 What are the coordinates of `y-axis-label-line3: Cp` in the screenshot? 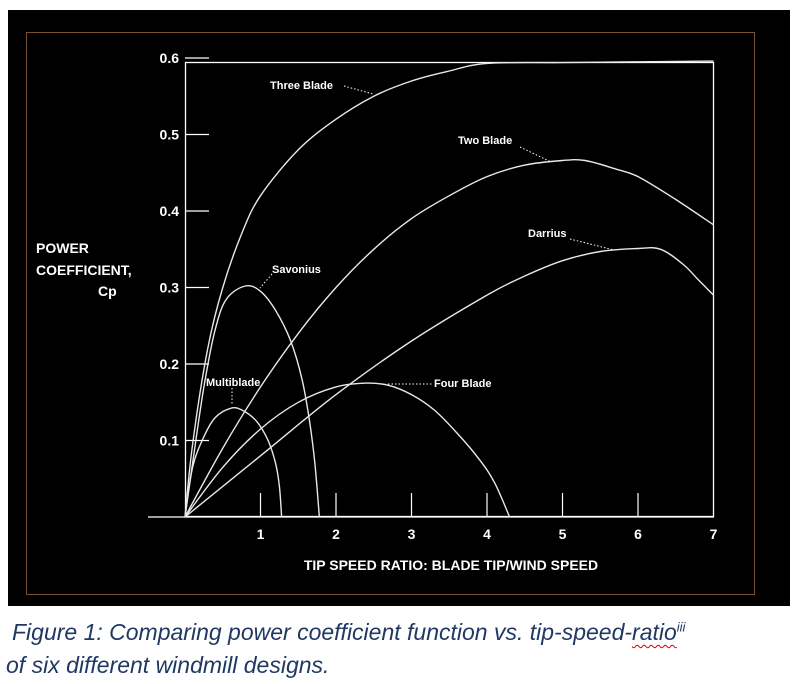 It's located at (107, 291).